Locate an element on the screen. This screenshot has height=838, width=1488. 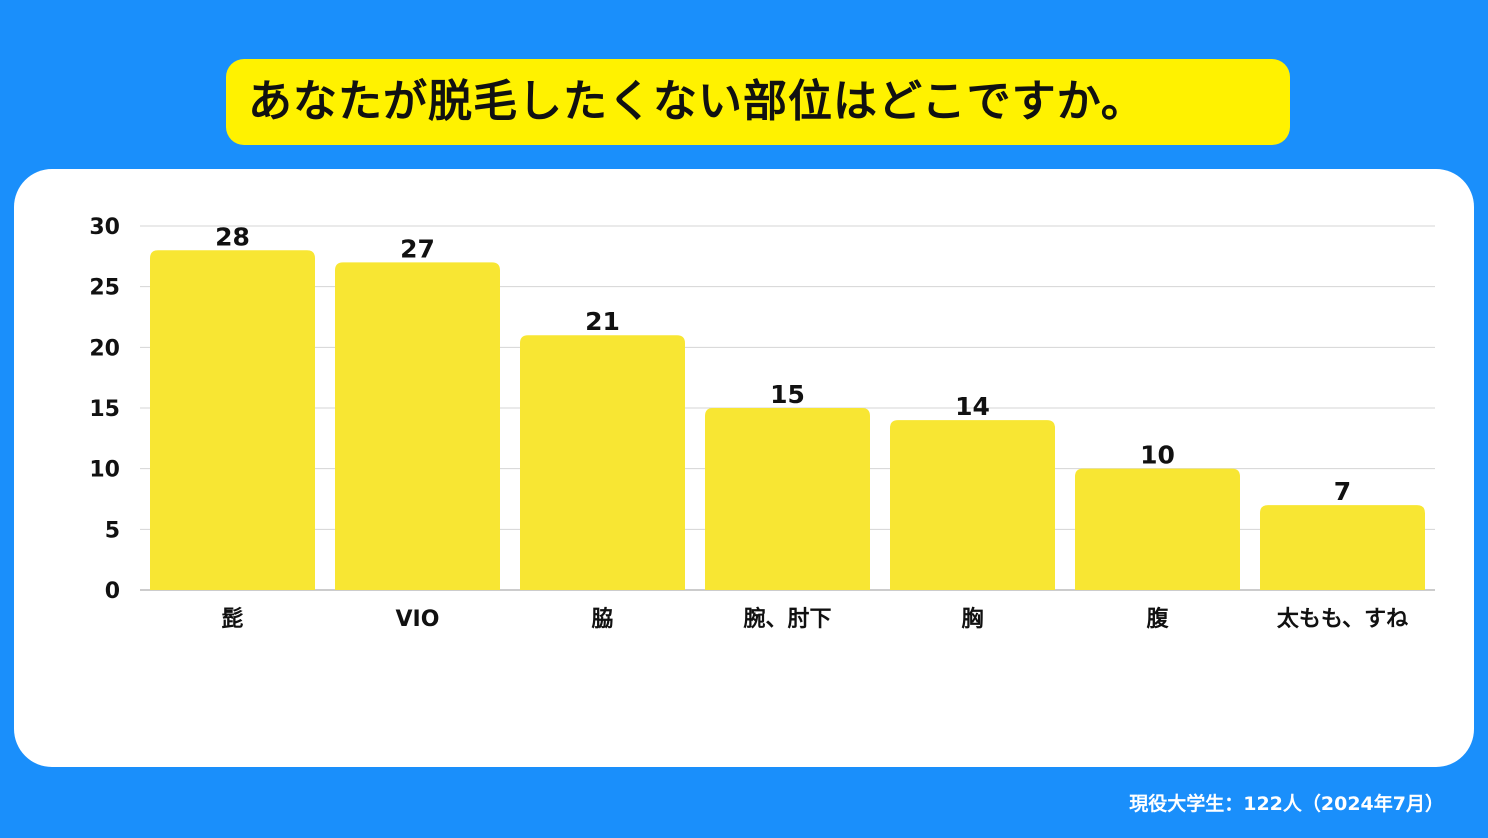
survey-footnote: 現役大学生：122人（2024年7月） is located at coordinates (1286, 804).